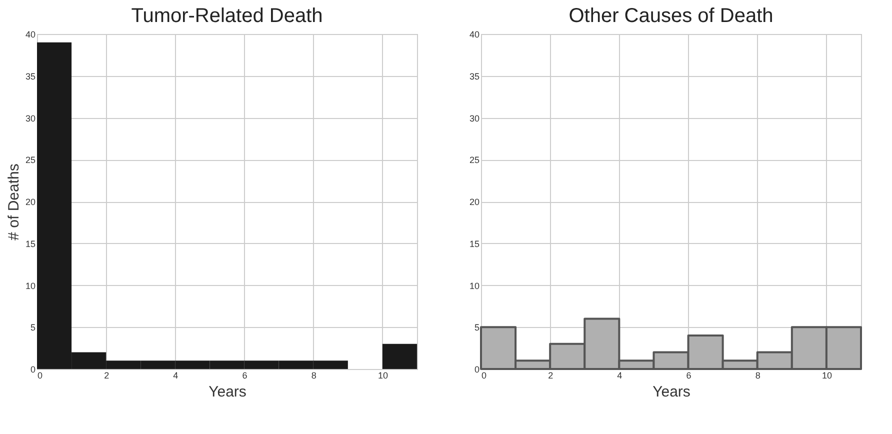 This screenshot has height=434, width=892. What do you see at coordinates (227, 16) in the screenshot?
I see `chart-title: Tumor-Related Death` at bounding box center [227, 16].